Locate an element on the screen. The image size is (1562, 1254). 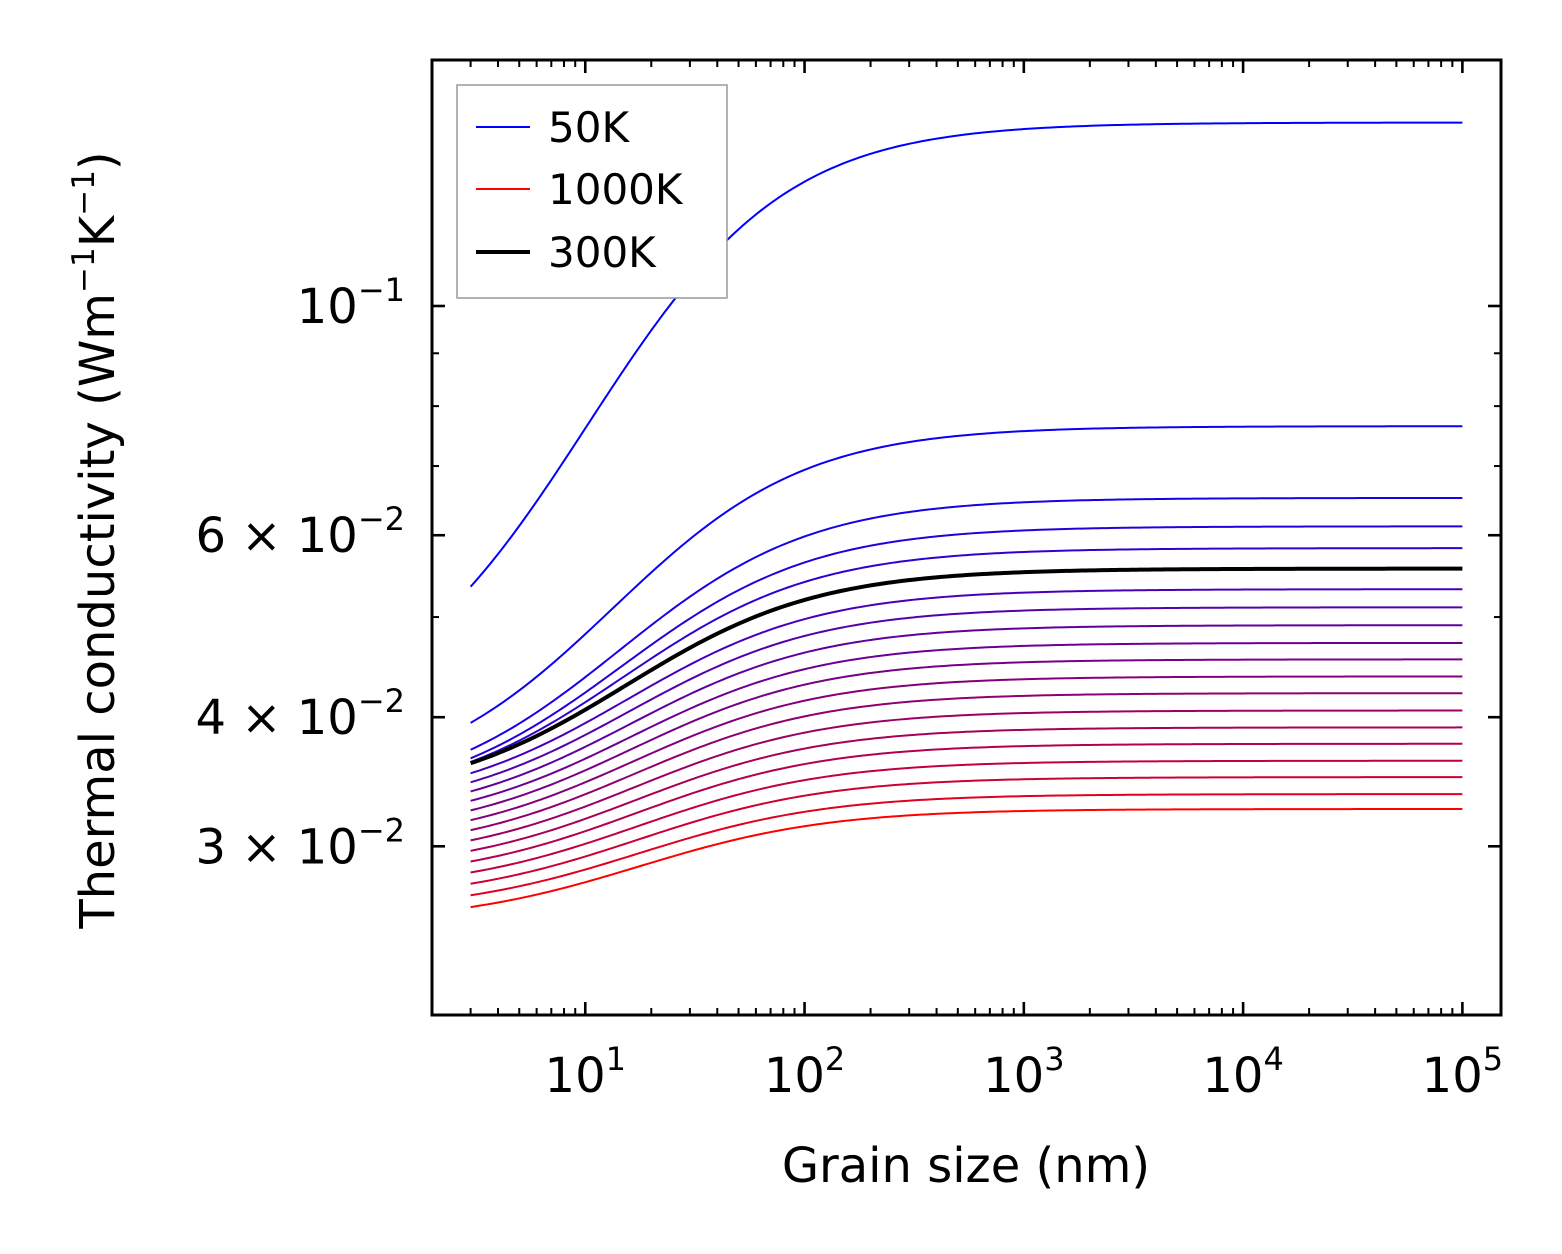
series-line-200k is located at coordinates (966, 642).